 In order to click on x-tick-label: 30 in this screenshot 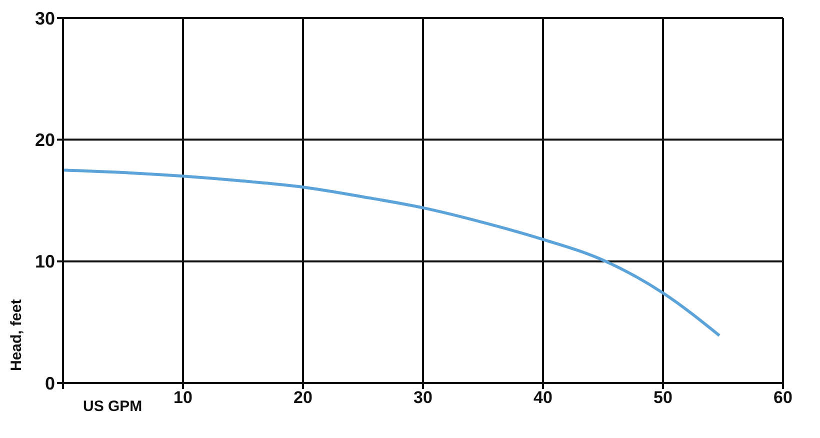, I will do `click(423, 398)`.